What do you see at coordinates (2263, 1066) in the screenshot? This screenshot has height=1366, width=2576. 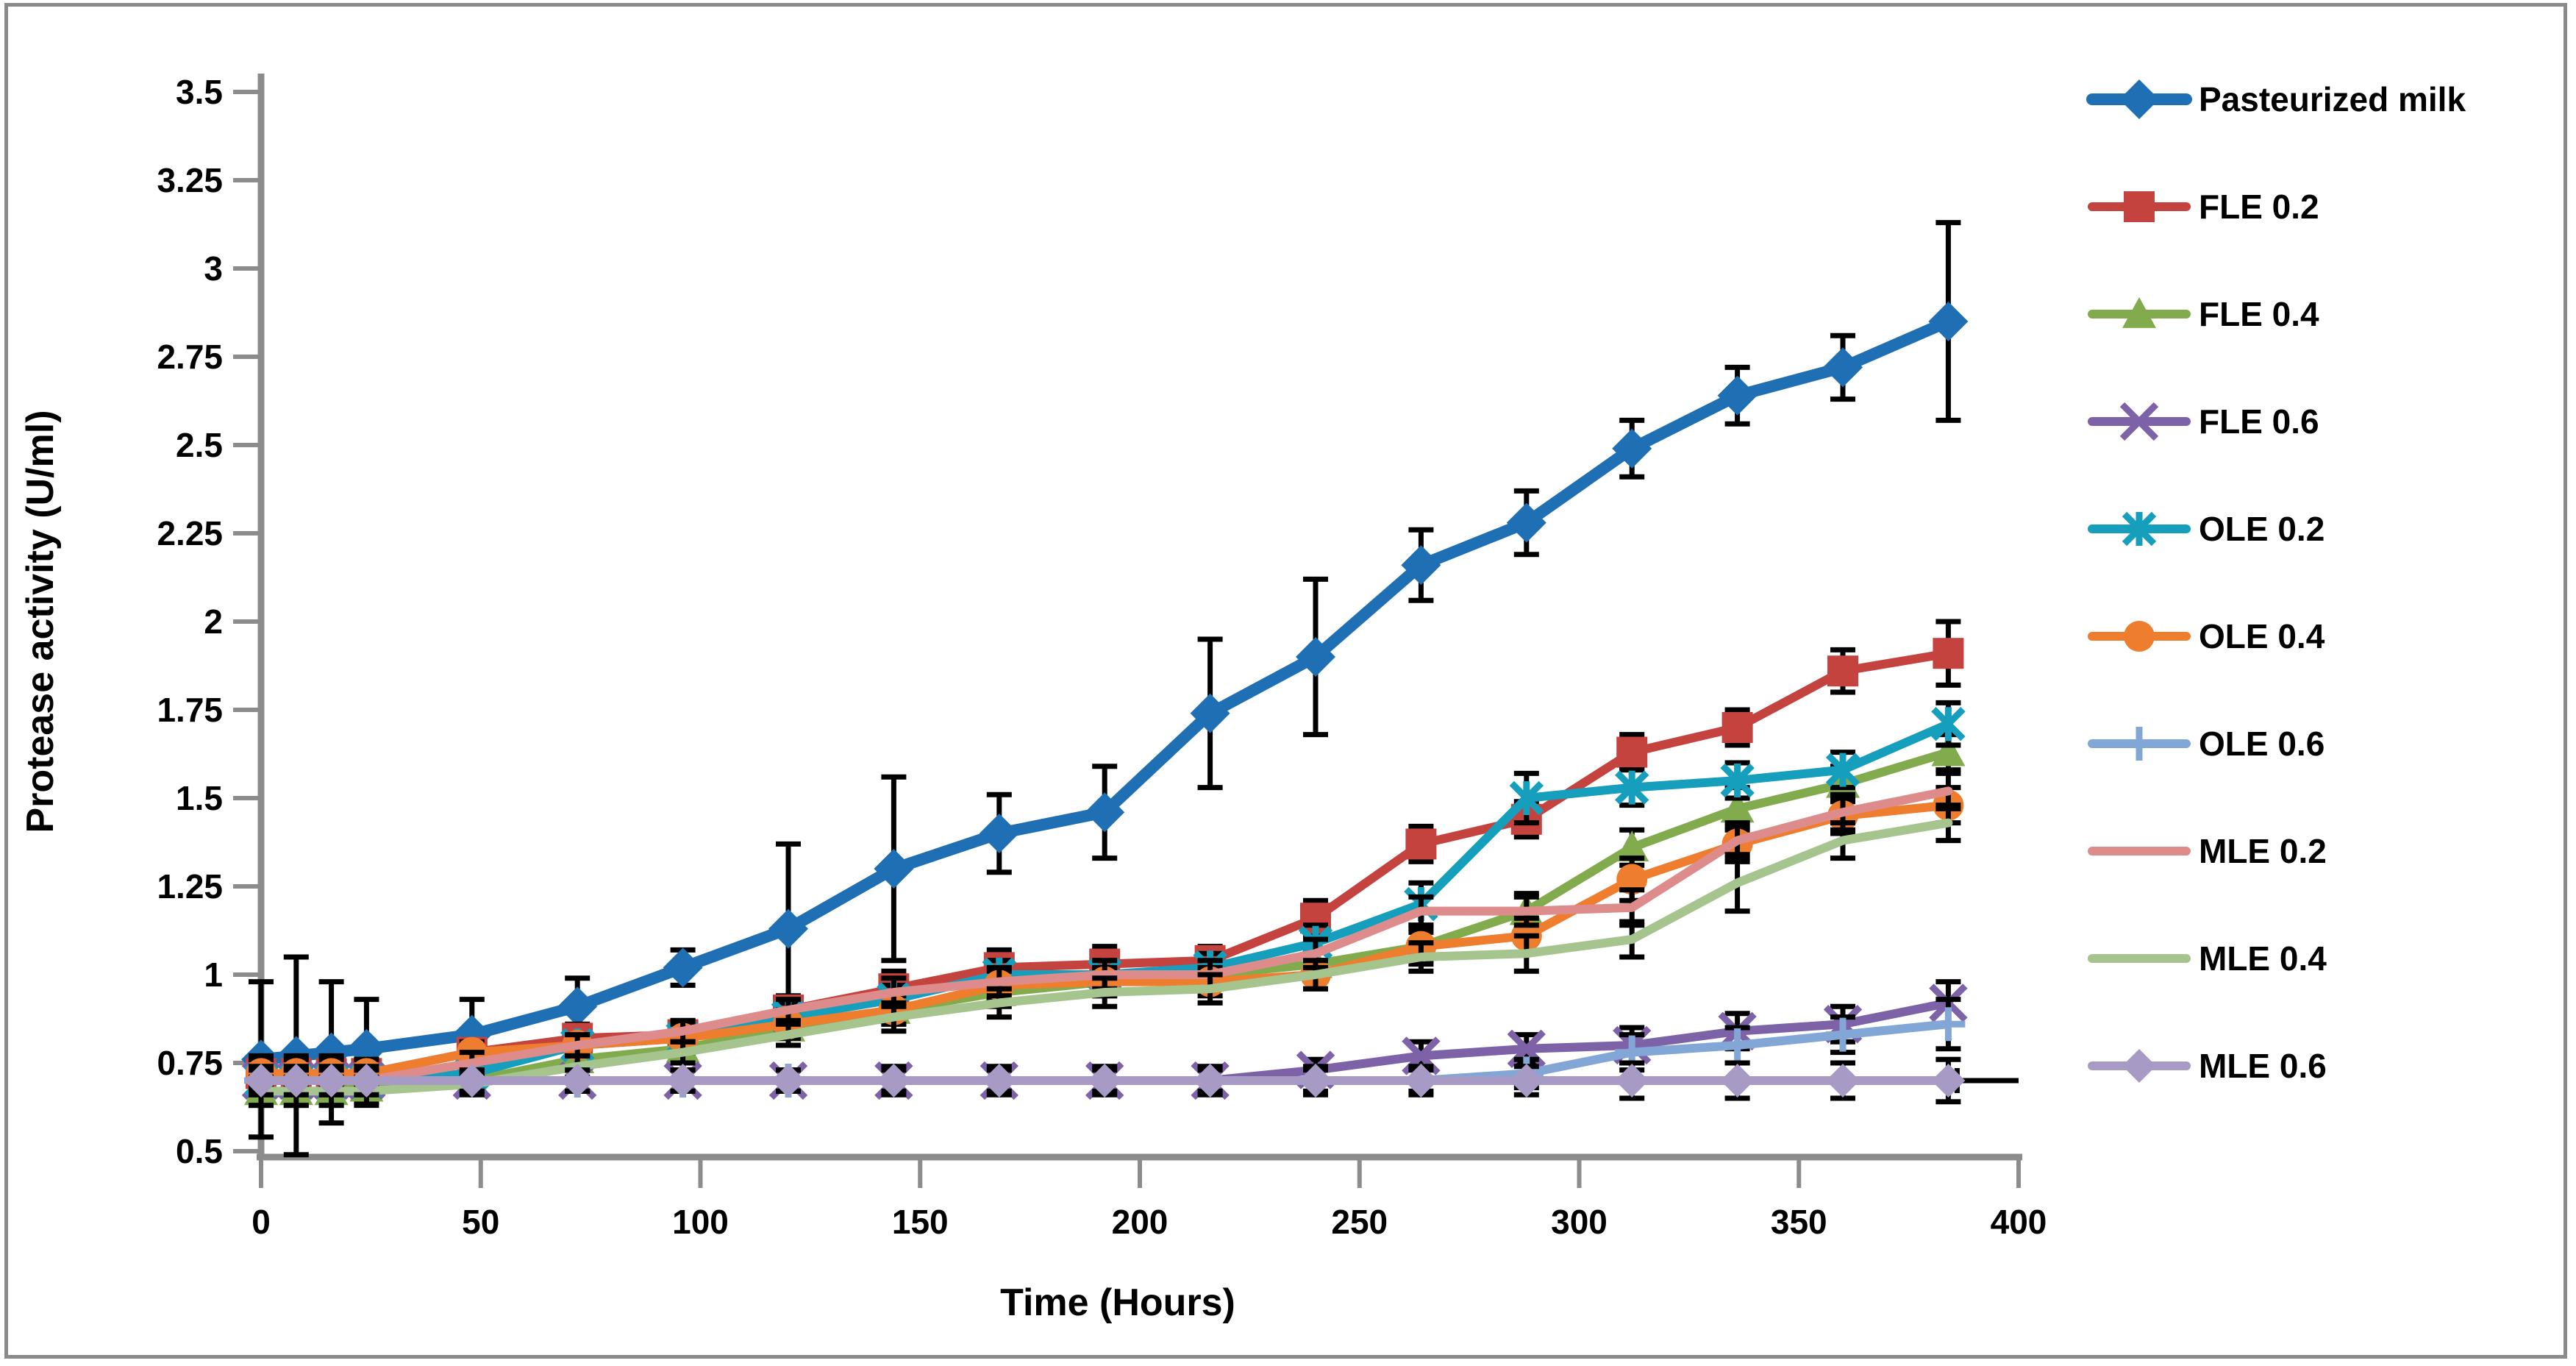 I see `legend-label: MLE 0.6` at bounding box center [2263, 1066].